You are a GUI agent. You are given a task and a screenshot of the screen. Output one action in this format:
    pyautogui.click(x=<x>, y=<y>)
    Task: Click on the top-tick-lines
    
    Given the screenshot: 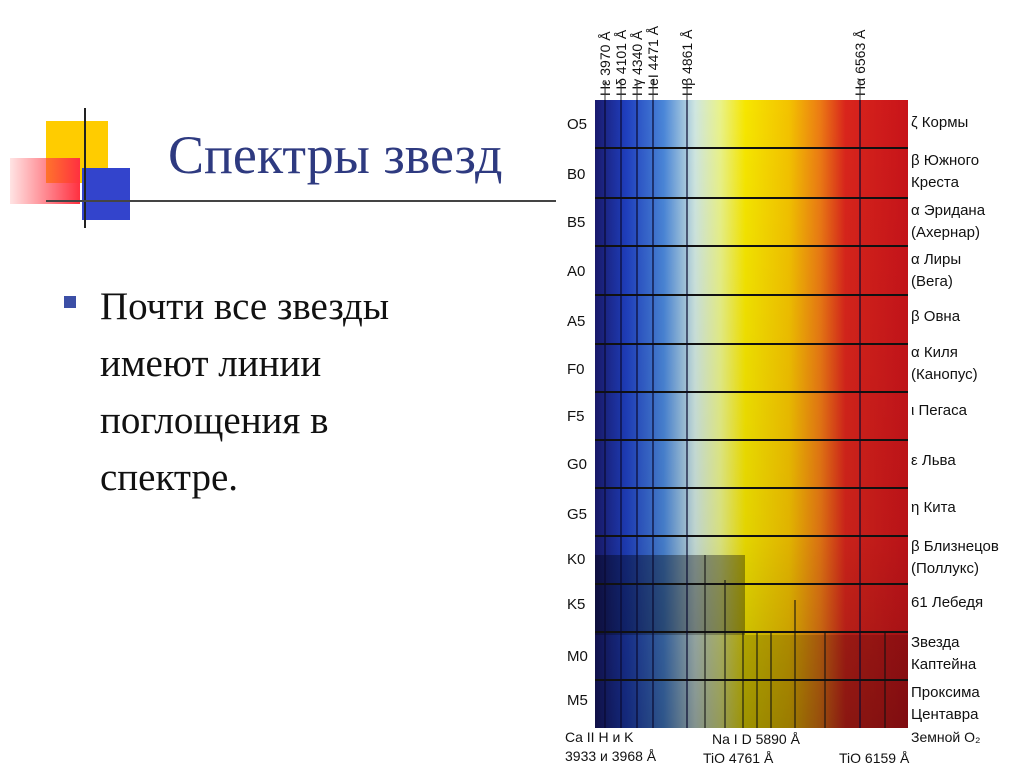 What is the action you would take?
    pyautogui.click(x=732, y=90)
    